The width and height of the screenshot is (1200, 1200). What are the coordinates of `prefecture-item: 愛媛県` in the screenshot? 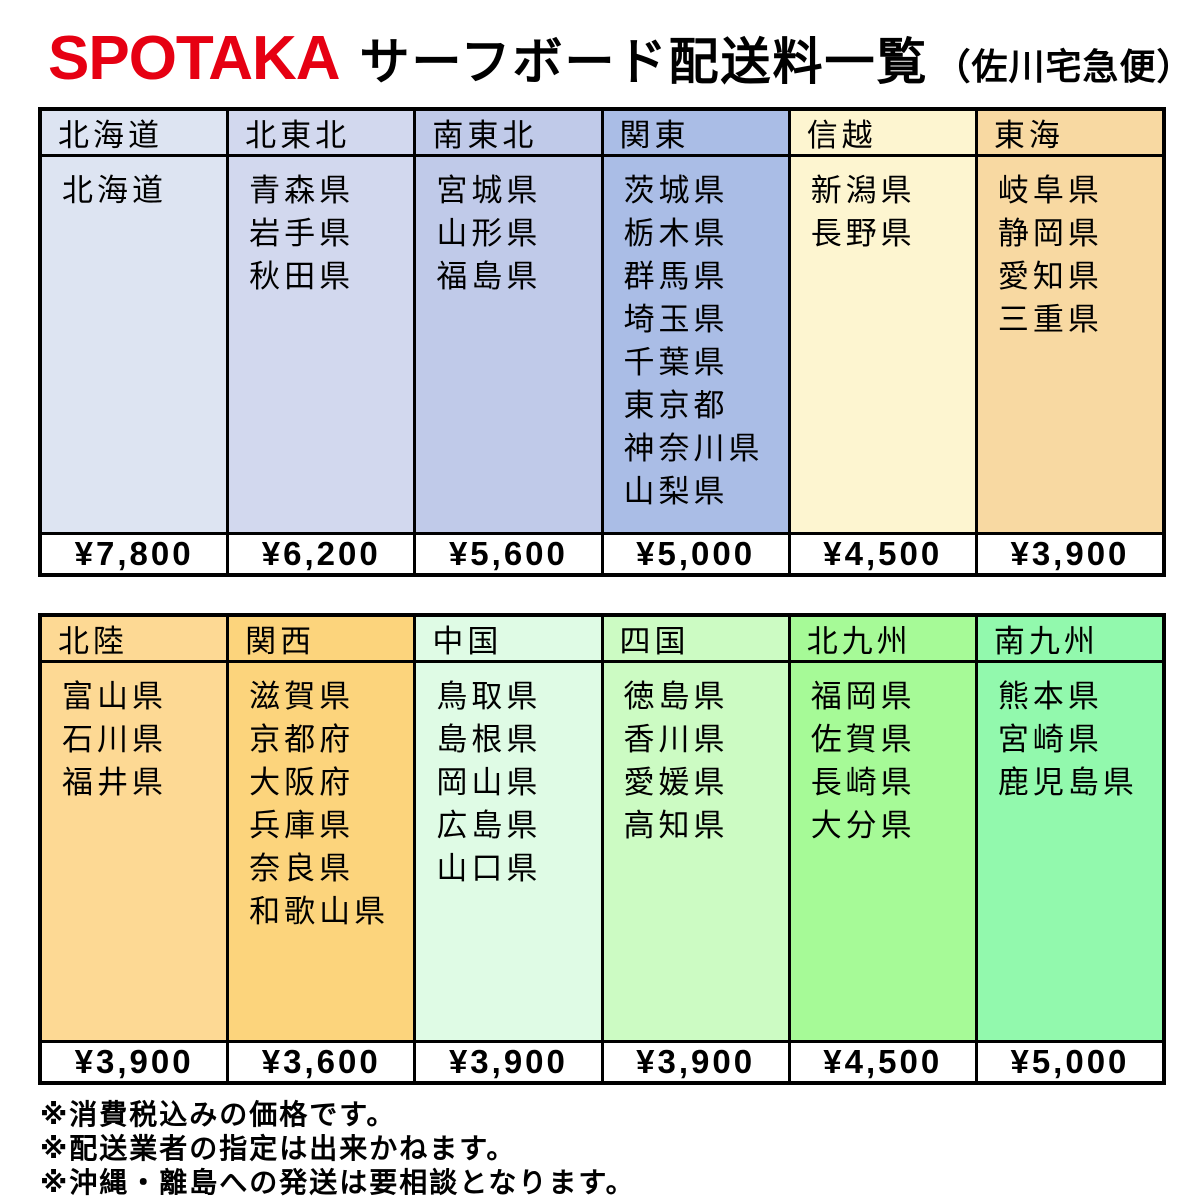 It's located at (676, 782).